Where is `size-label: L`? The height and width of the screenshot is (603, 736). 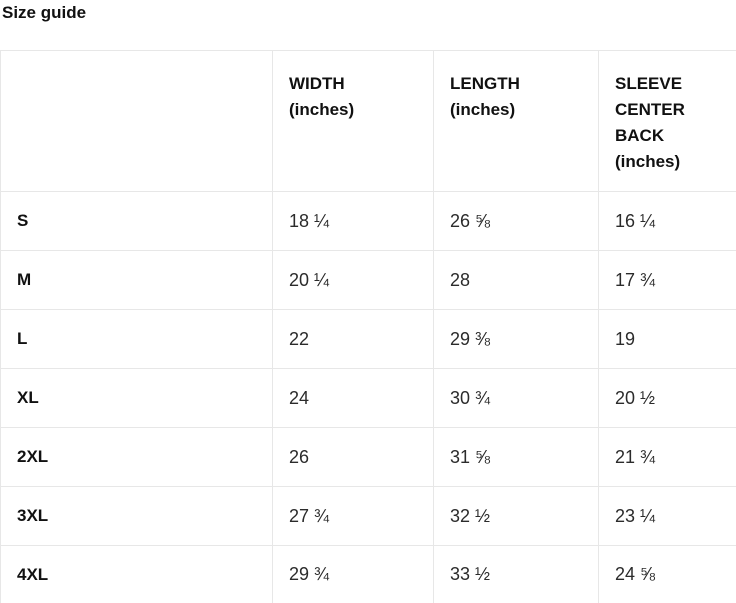 size-label: L is located at coordinates (136, 339).